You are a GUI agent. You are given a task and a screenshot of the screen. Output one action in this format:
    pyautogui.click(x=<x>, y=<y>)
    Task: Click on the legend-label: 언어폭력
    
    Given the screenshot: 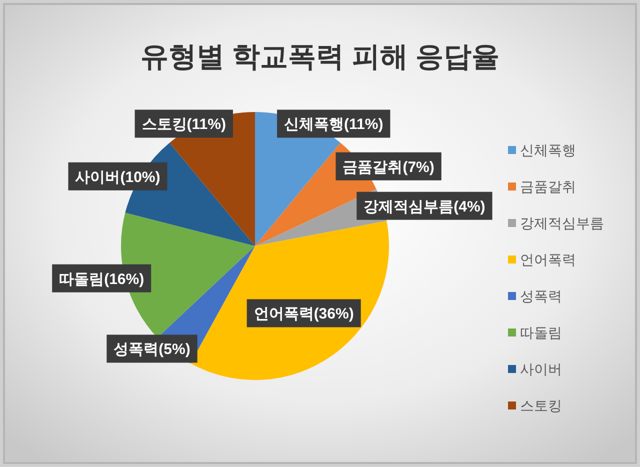 What is the action you would take?
    pyautogui.click(x=548, y=260)
    